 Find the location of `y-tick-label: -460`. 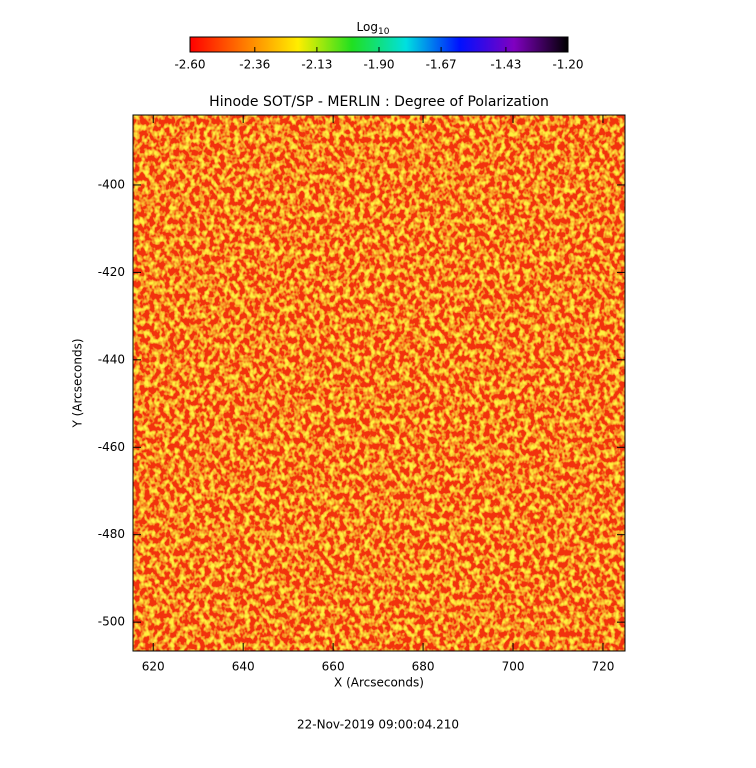

y-tick-label: -460 is located at coordinates (111, 447).